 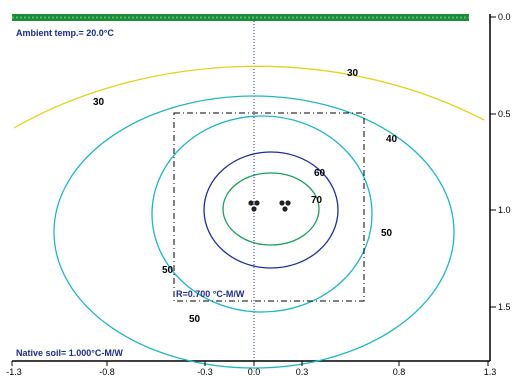 I want to click on cable-group-right, so click(x=285, y=206).